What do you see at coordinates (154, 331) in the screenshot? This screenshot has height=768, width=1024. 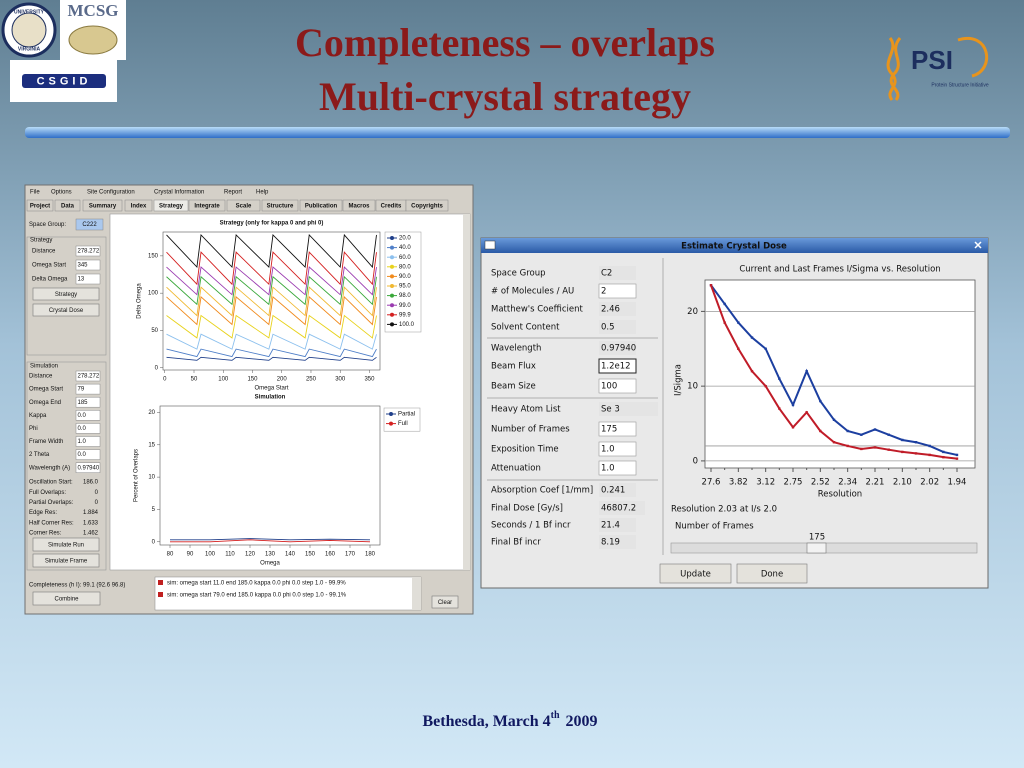 I see `y-tick-label: 50` at bounding box center [154, 331].